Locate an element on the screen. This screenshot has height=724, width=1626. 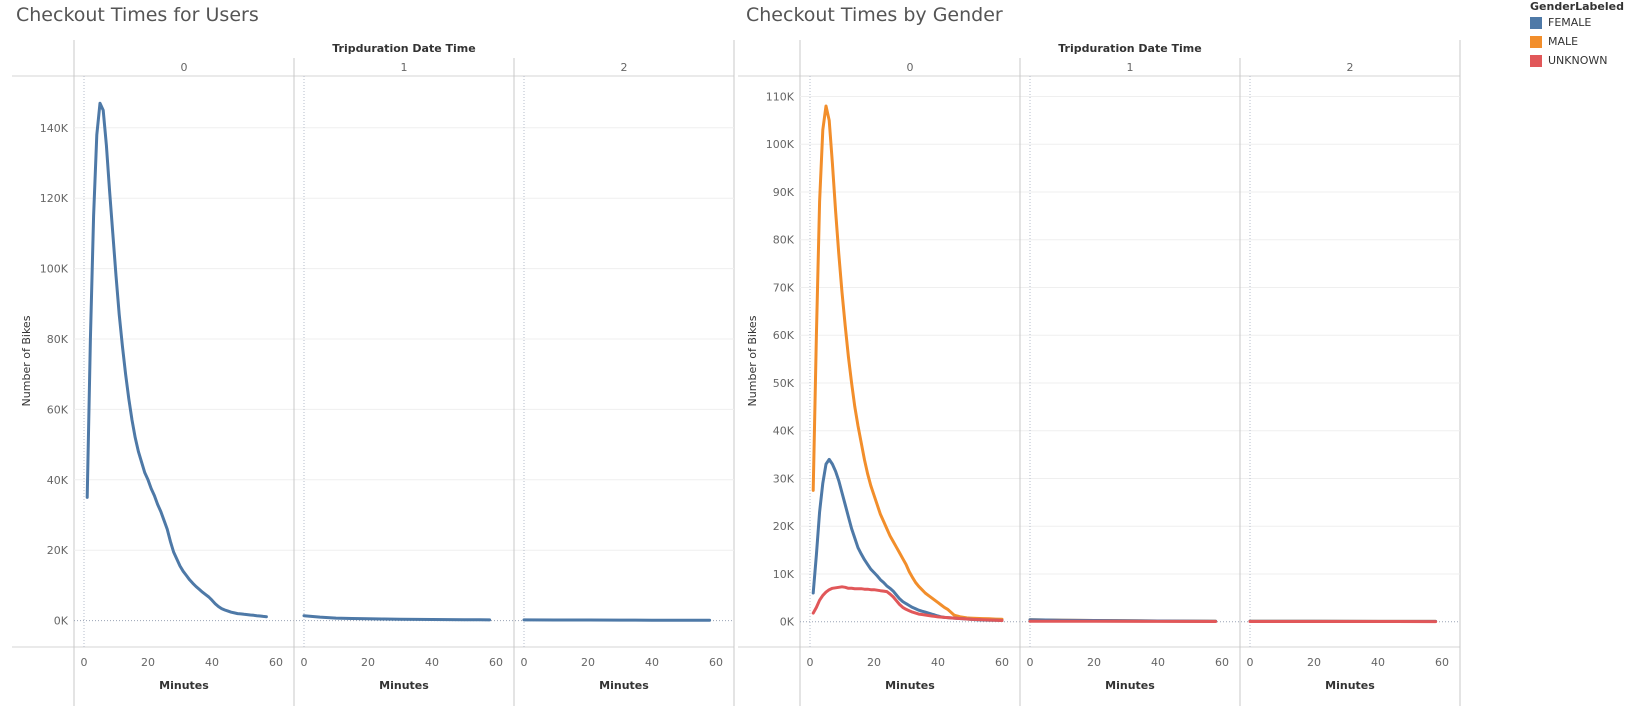
gender-y-tick-label: 100K is located at coordinates (780, 144).